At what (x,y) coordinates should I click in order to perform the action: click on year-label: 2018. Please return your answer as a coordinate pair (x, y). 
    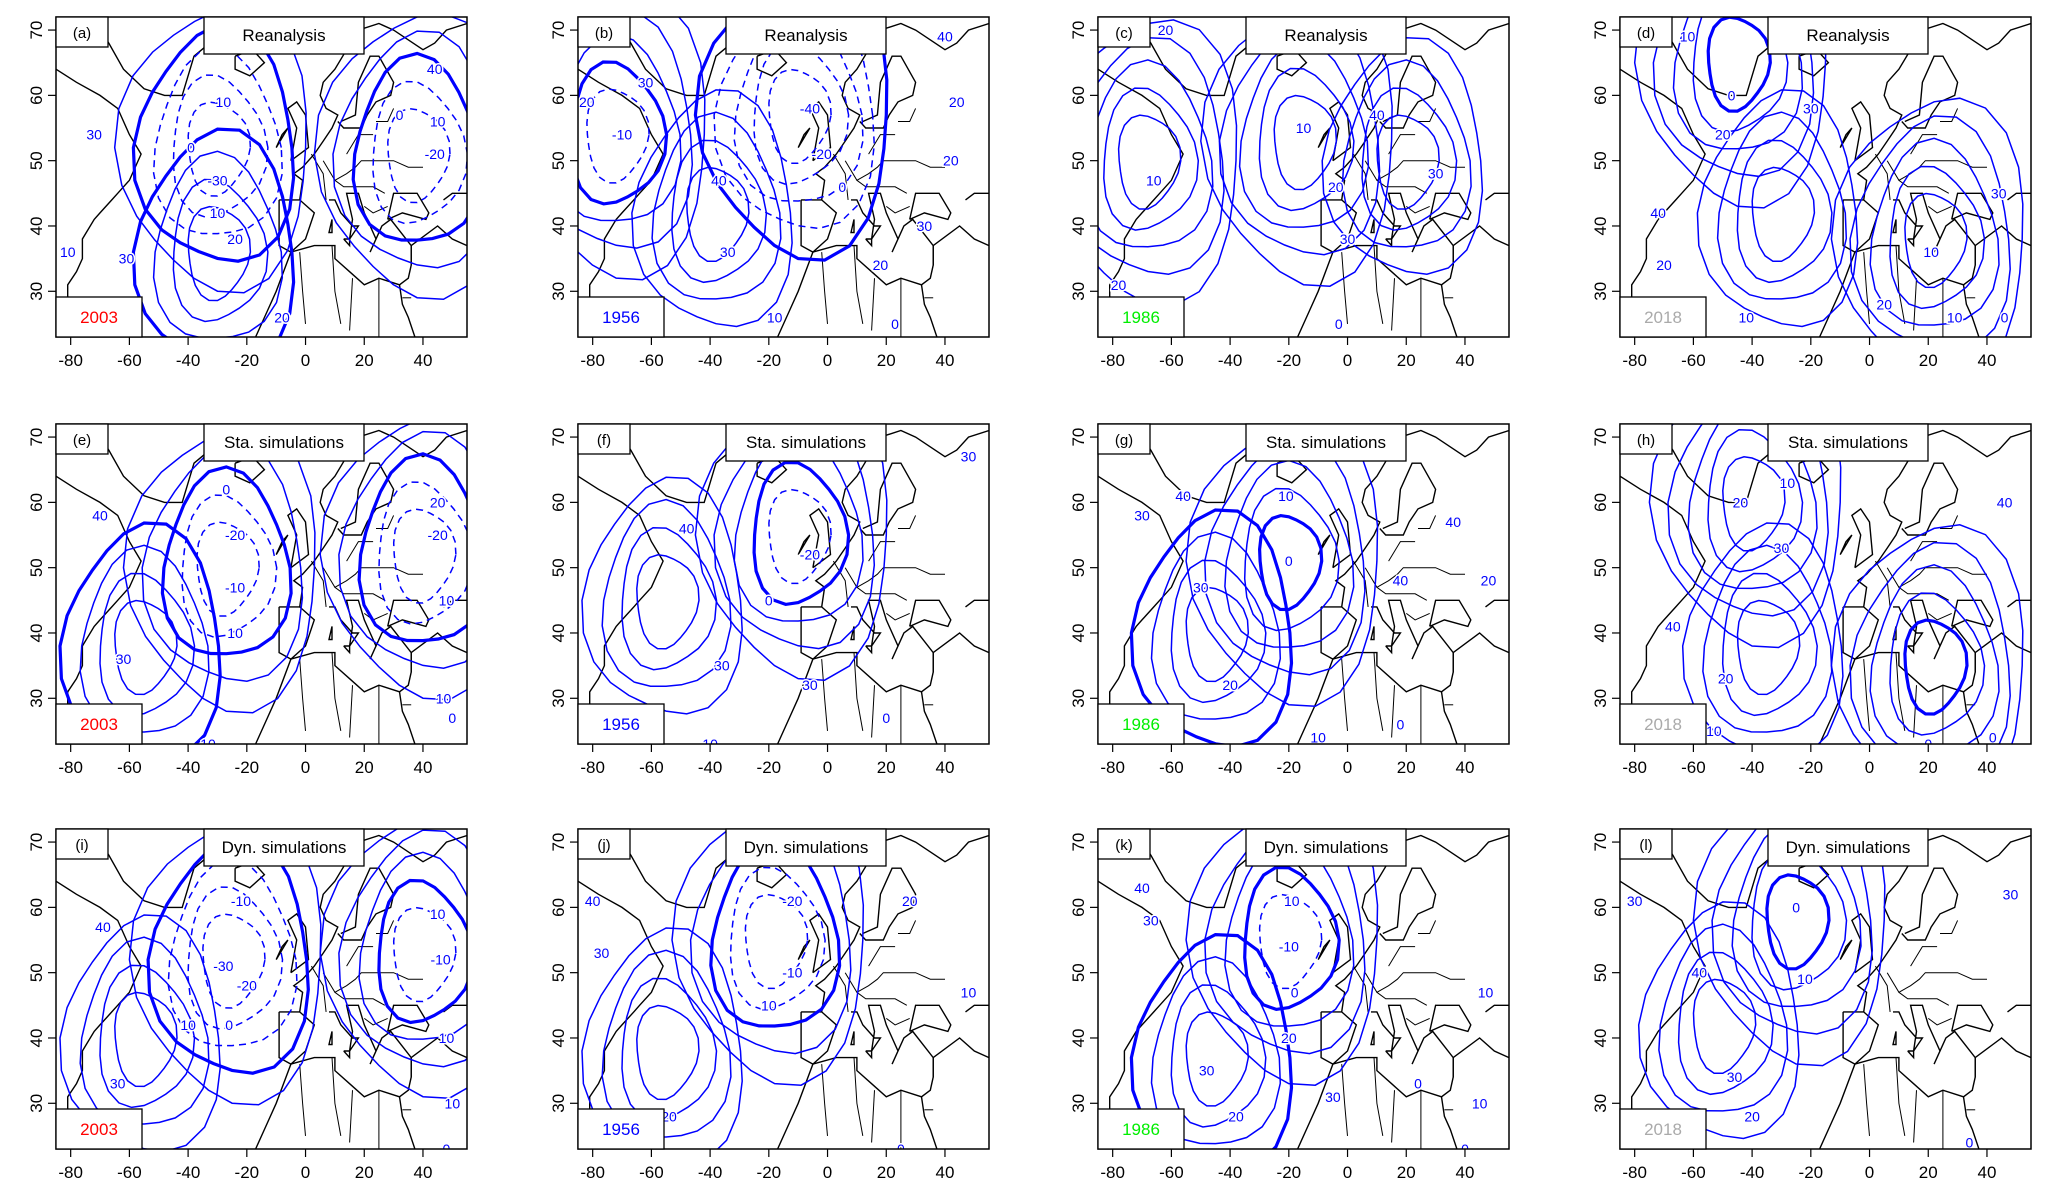
    Looking at the image, I should click on (1663, 1129).